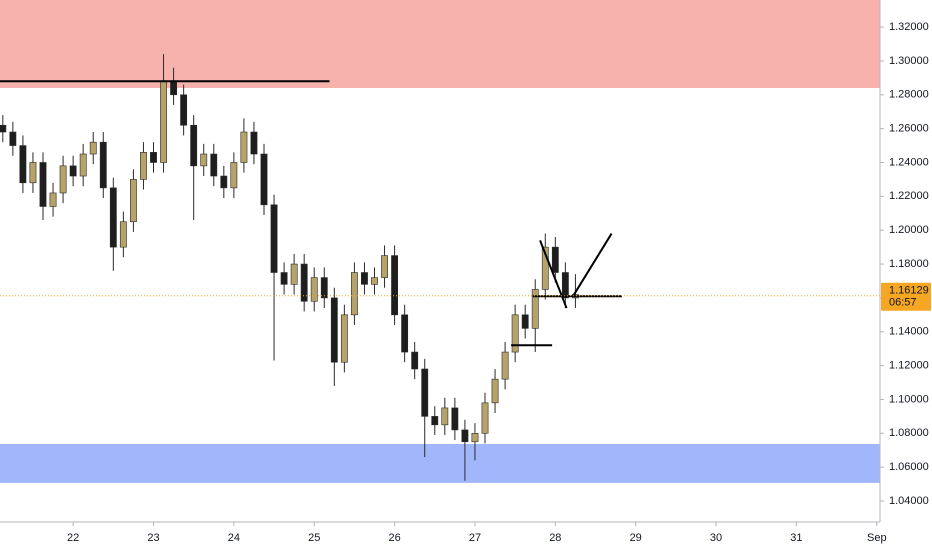 This screenshot has height=550, width=932. Describe the element at coordinates (909, 399) in the screenshot. I see `y-tick-label: 1.10000` at that location.